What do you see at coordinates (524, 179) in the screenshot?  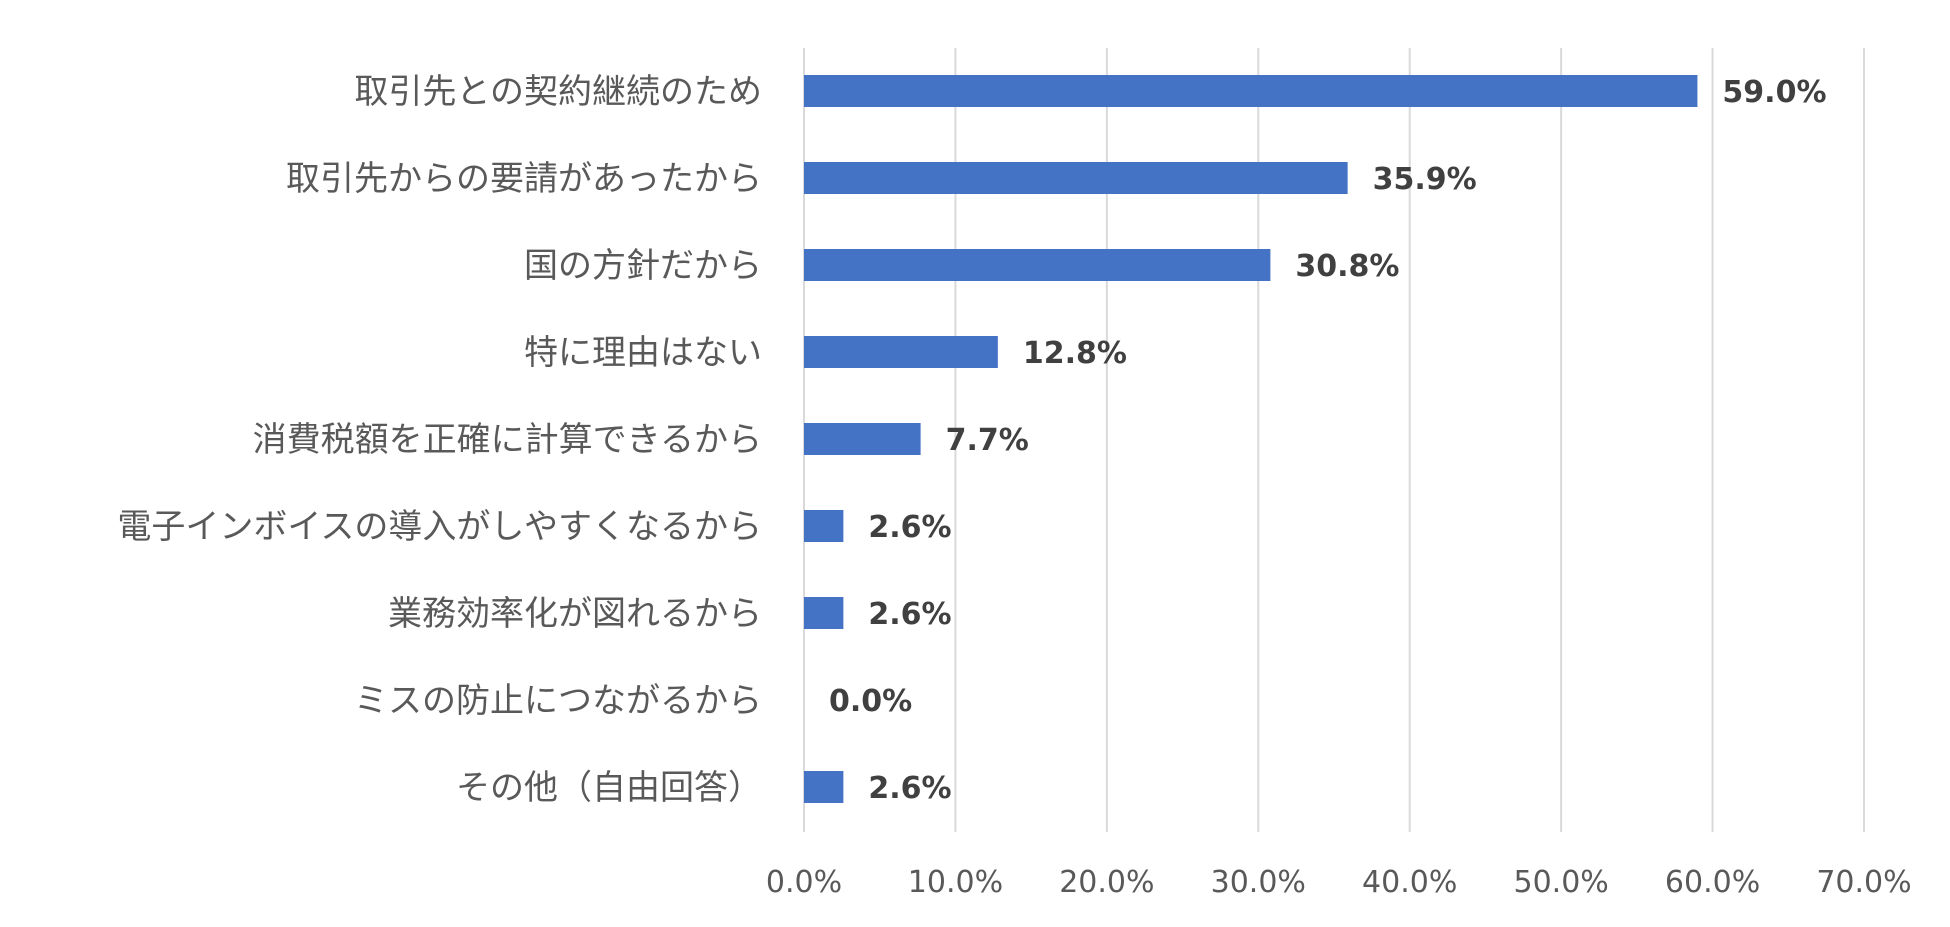 I see `category-label: 取引先からの要請があったから` at bounding box center [524, 179].